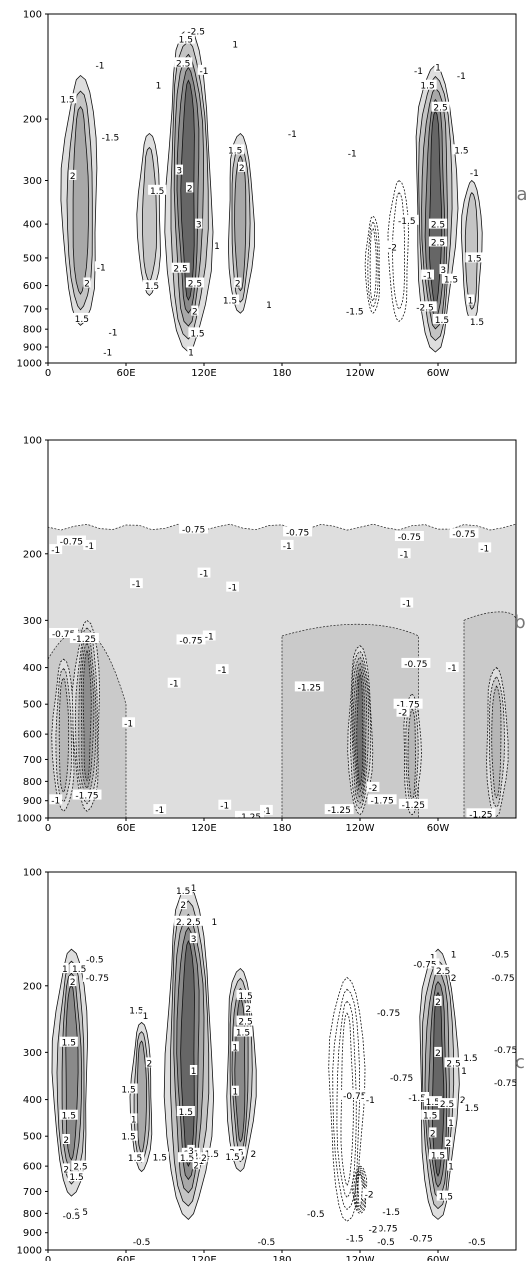 The height and width of the screenshot is (1261, 532). What do you see at coordinates (32, 181) in the screenshot?
I see `y-tick-label: 300` at bounding box center [32, 181].